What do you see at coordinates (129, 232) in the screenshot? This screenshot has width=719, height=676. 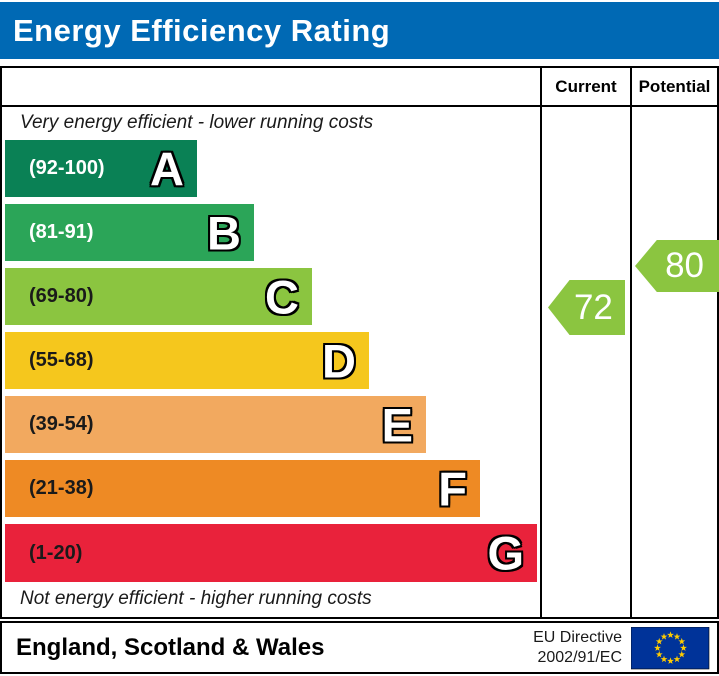 I see `band-b: (81-91) B` at bounding box center [129, 232].